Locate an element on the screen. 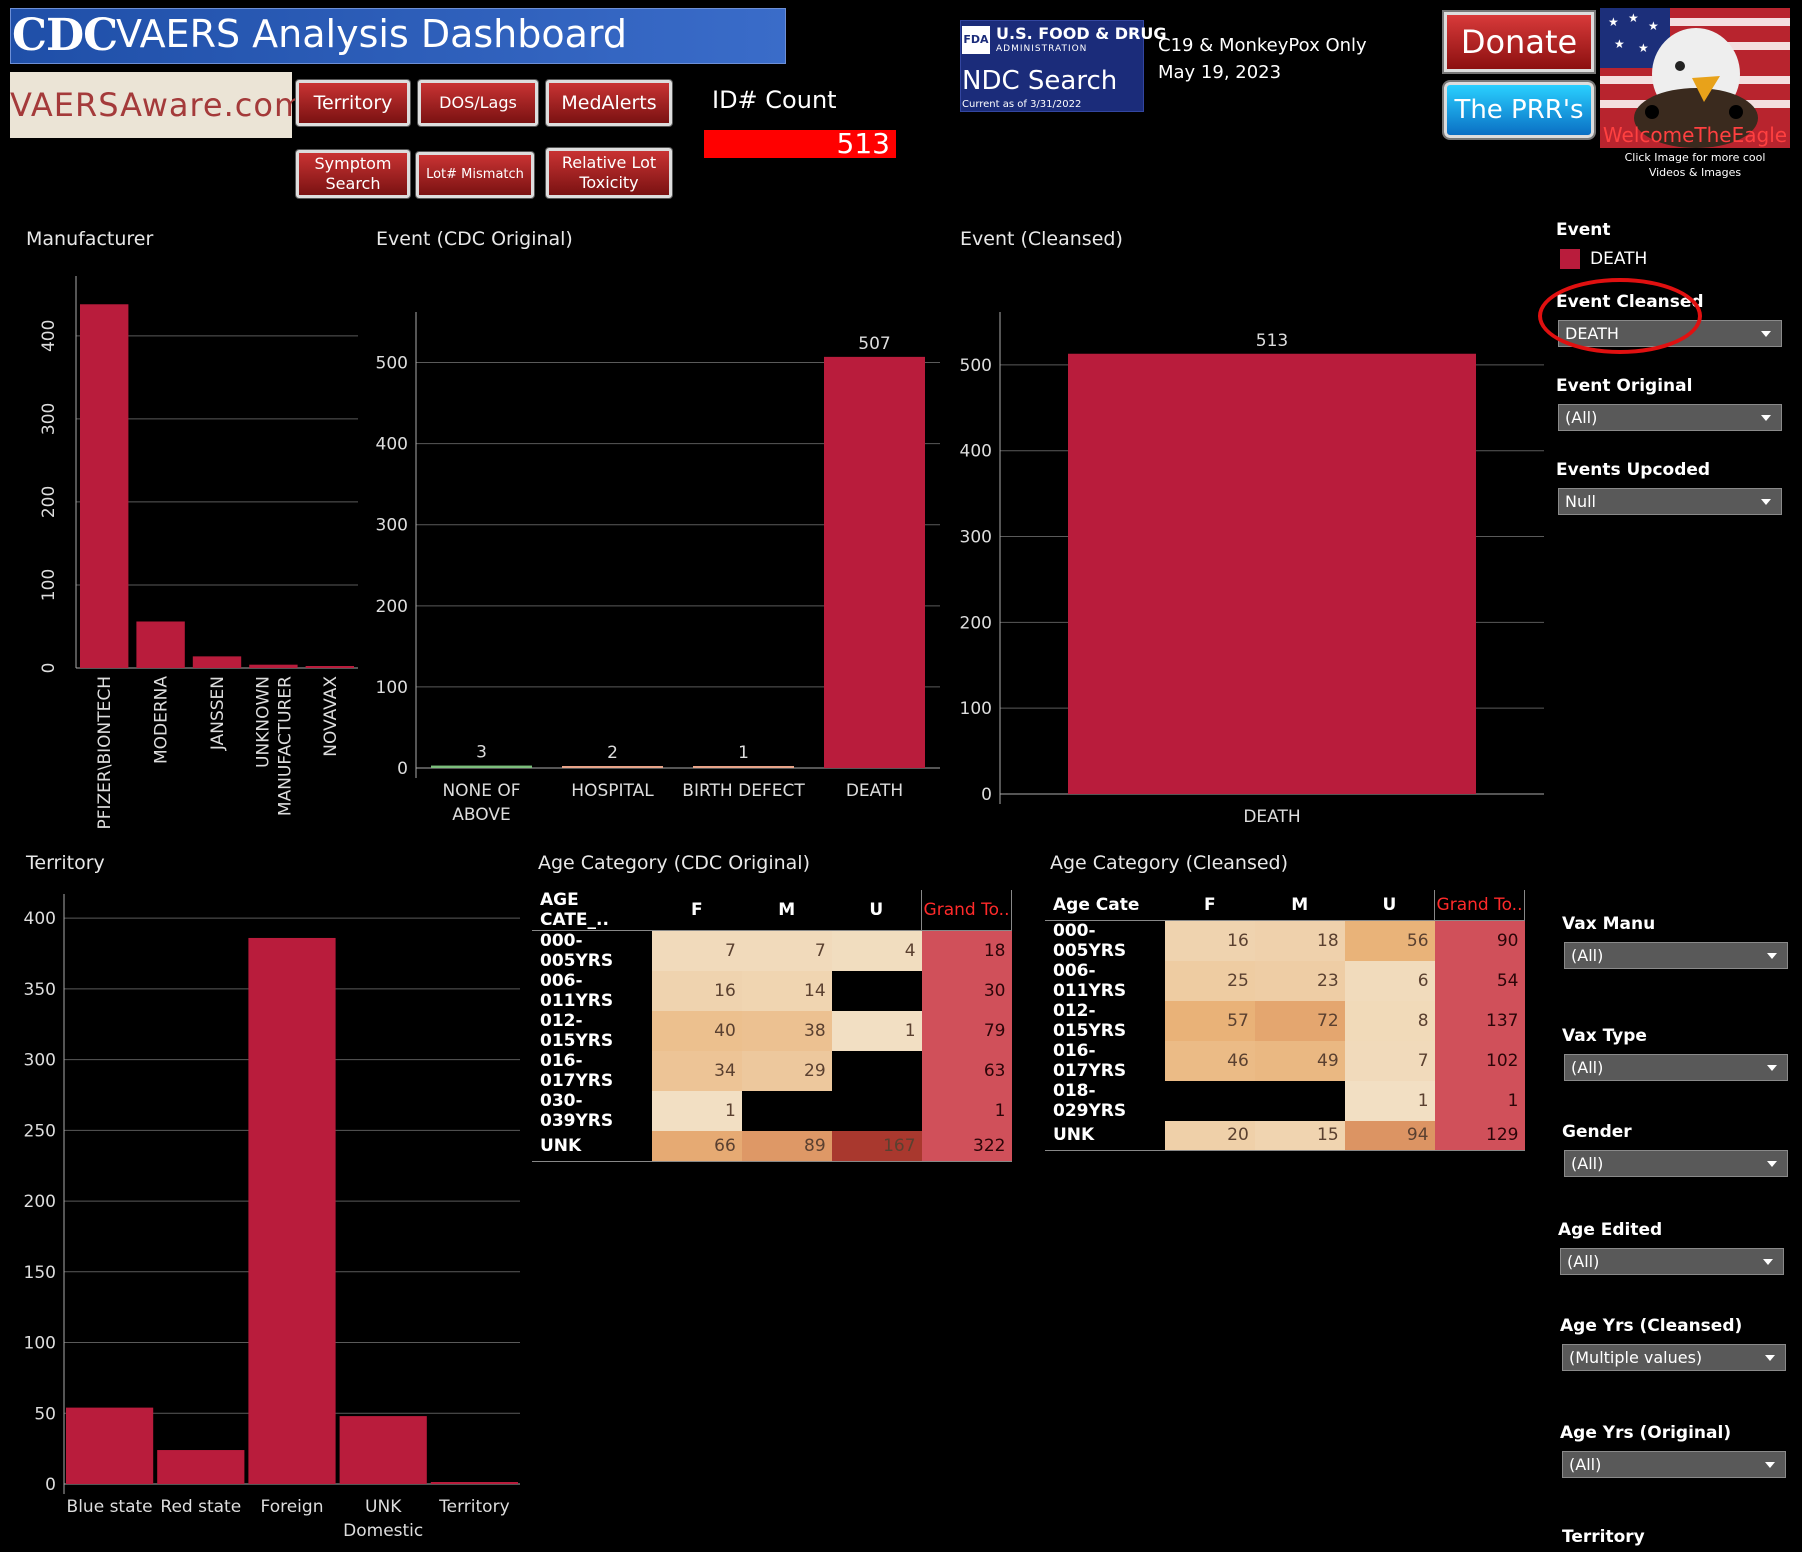  nav-territory-button: Territory is located at coordinates (353, 103).